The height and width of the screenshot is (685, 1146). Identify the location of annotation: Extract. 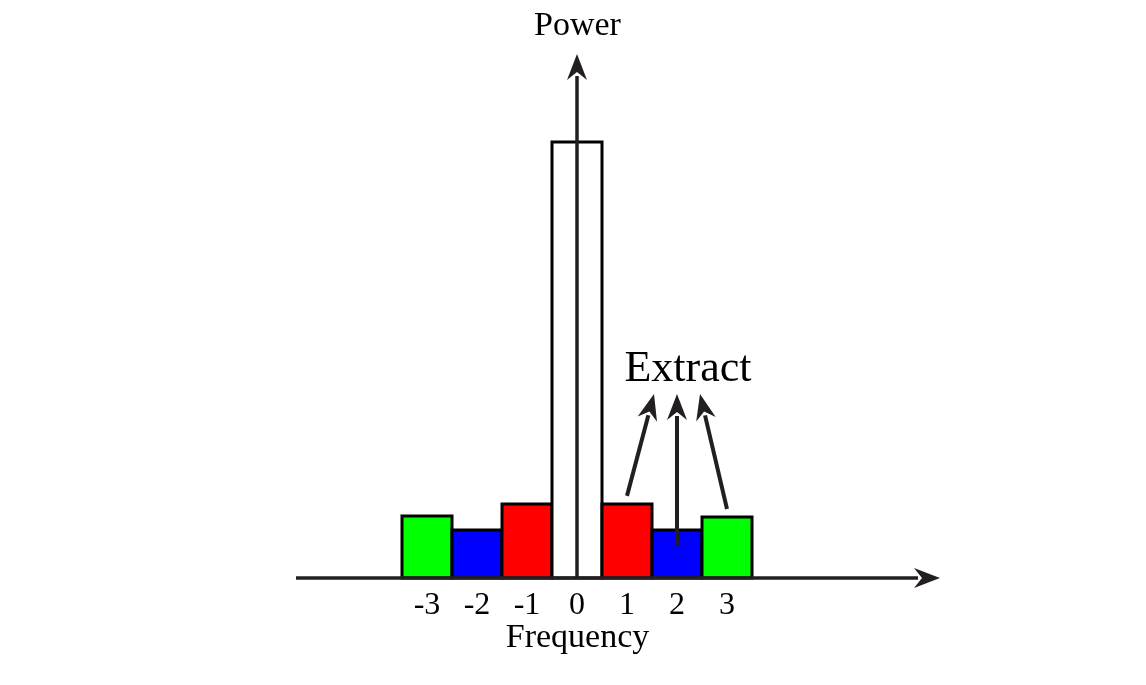
(688, 366).